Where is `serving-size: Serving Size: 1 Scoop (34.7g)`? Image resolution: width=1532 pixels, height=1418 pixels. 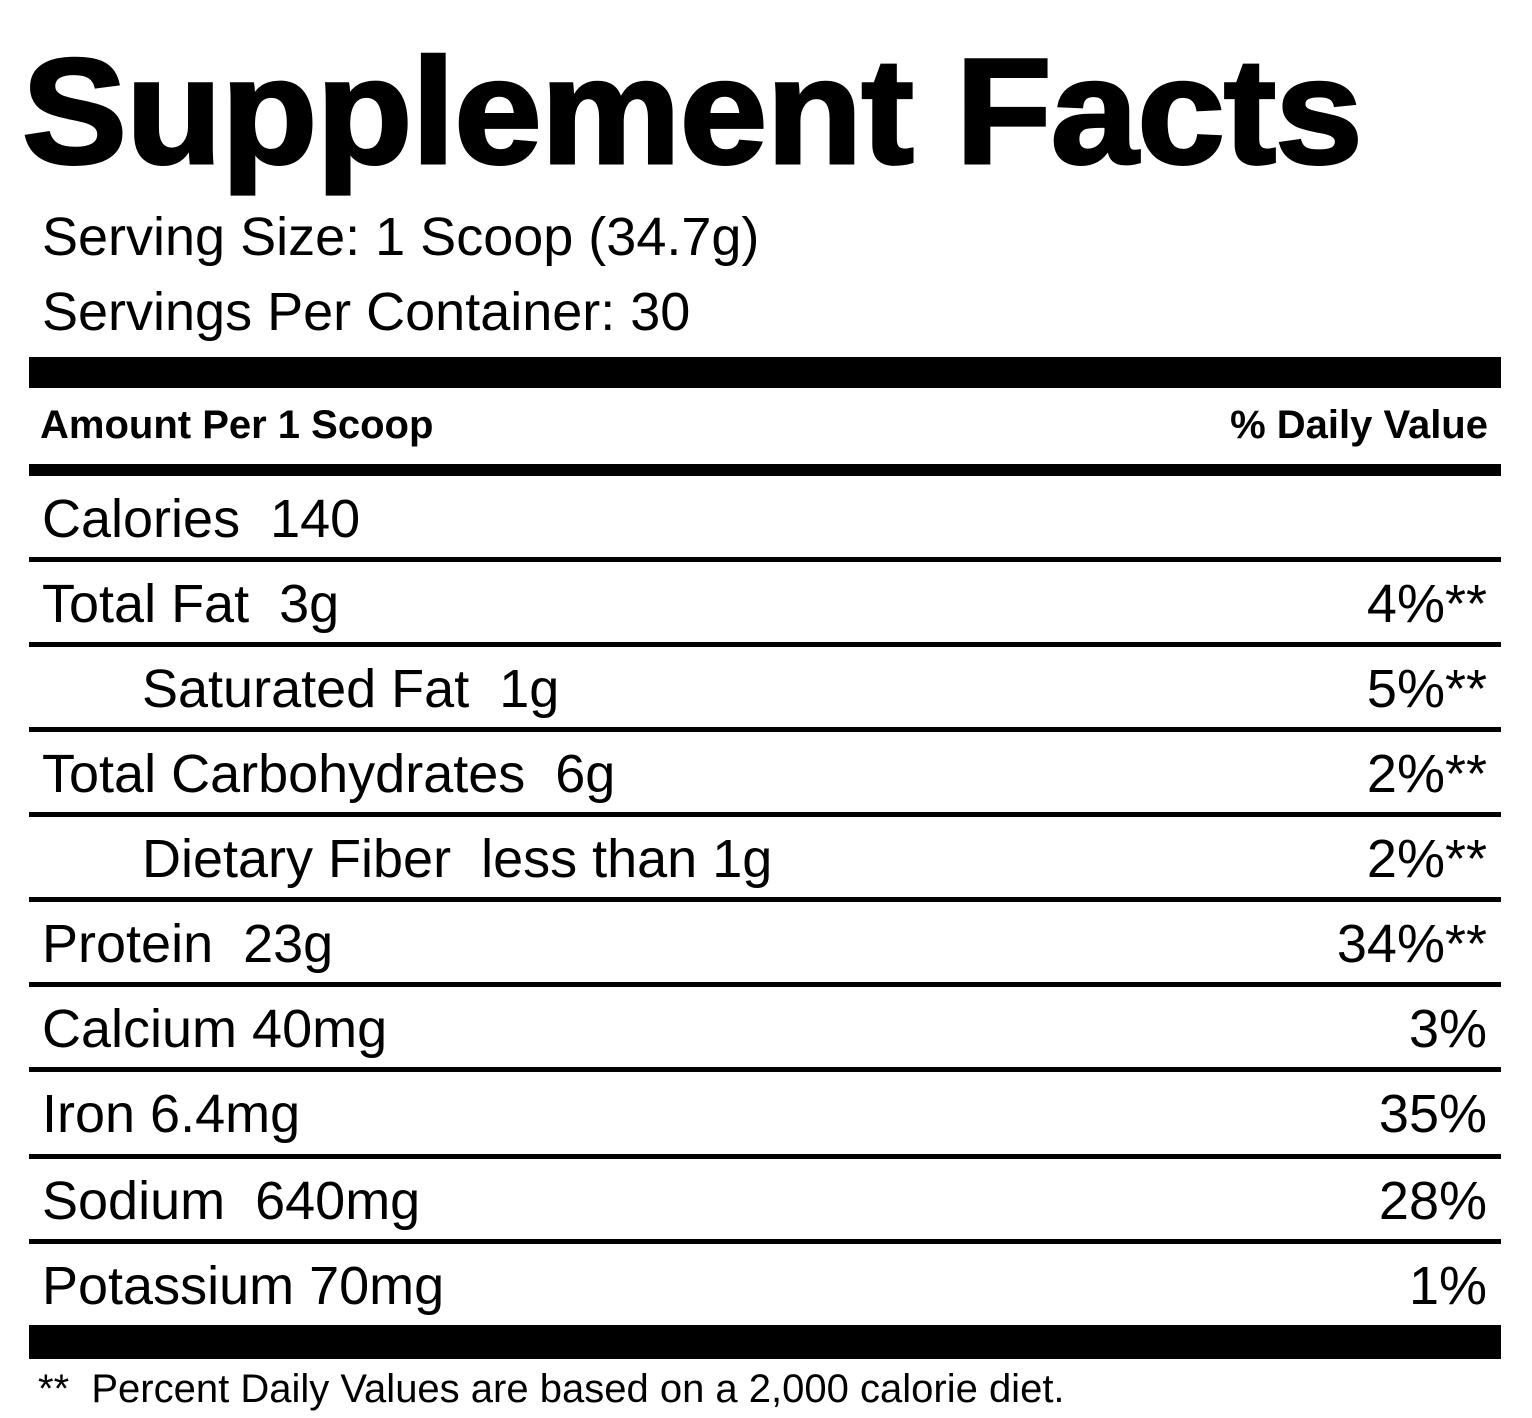
serving-size: Serving Size: 1 Scoop (34.7g) is located at coordinates (401, 237).